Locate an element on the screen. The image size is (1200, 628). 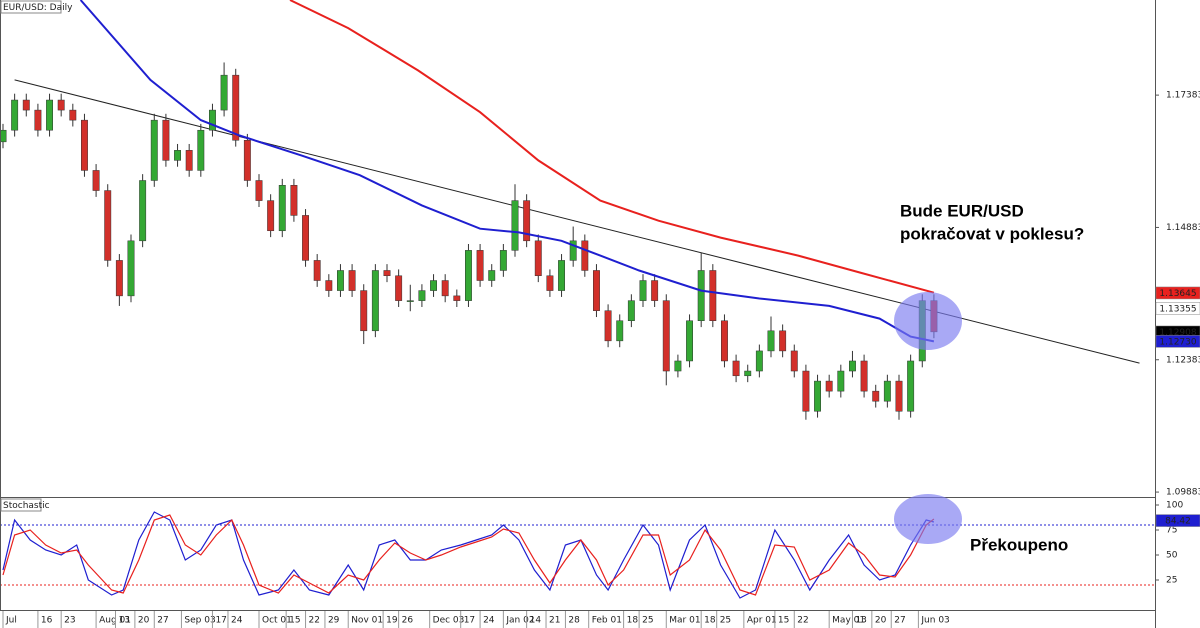
price-label: 1.13355 is located at coordinates (1177, 309).